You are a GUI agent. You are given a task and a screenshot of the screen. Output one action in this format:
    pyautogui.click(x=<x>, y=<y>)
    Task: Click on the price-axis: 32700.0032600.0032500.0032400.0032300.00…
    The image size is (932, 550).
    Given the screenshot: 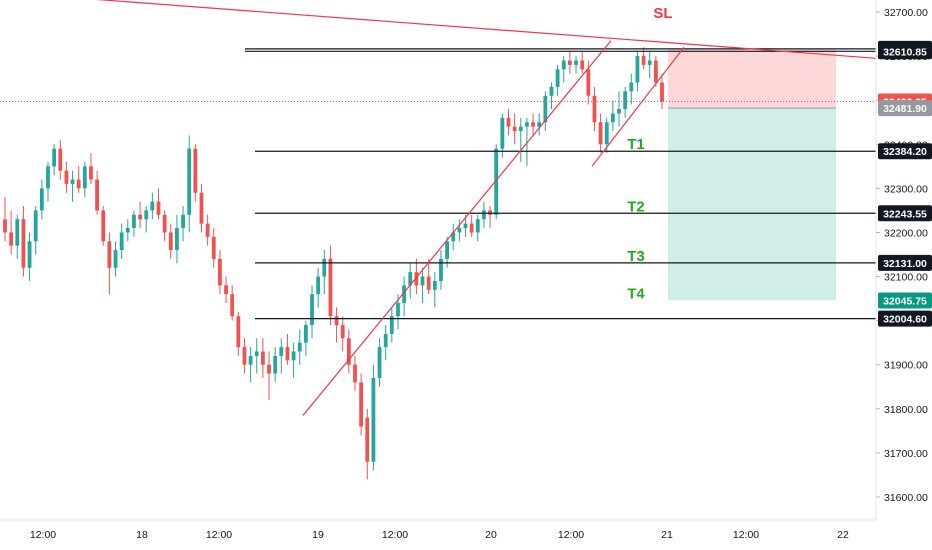 What is the action you would take?
    pyautogui.click(x=903, y=260)
    